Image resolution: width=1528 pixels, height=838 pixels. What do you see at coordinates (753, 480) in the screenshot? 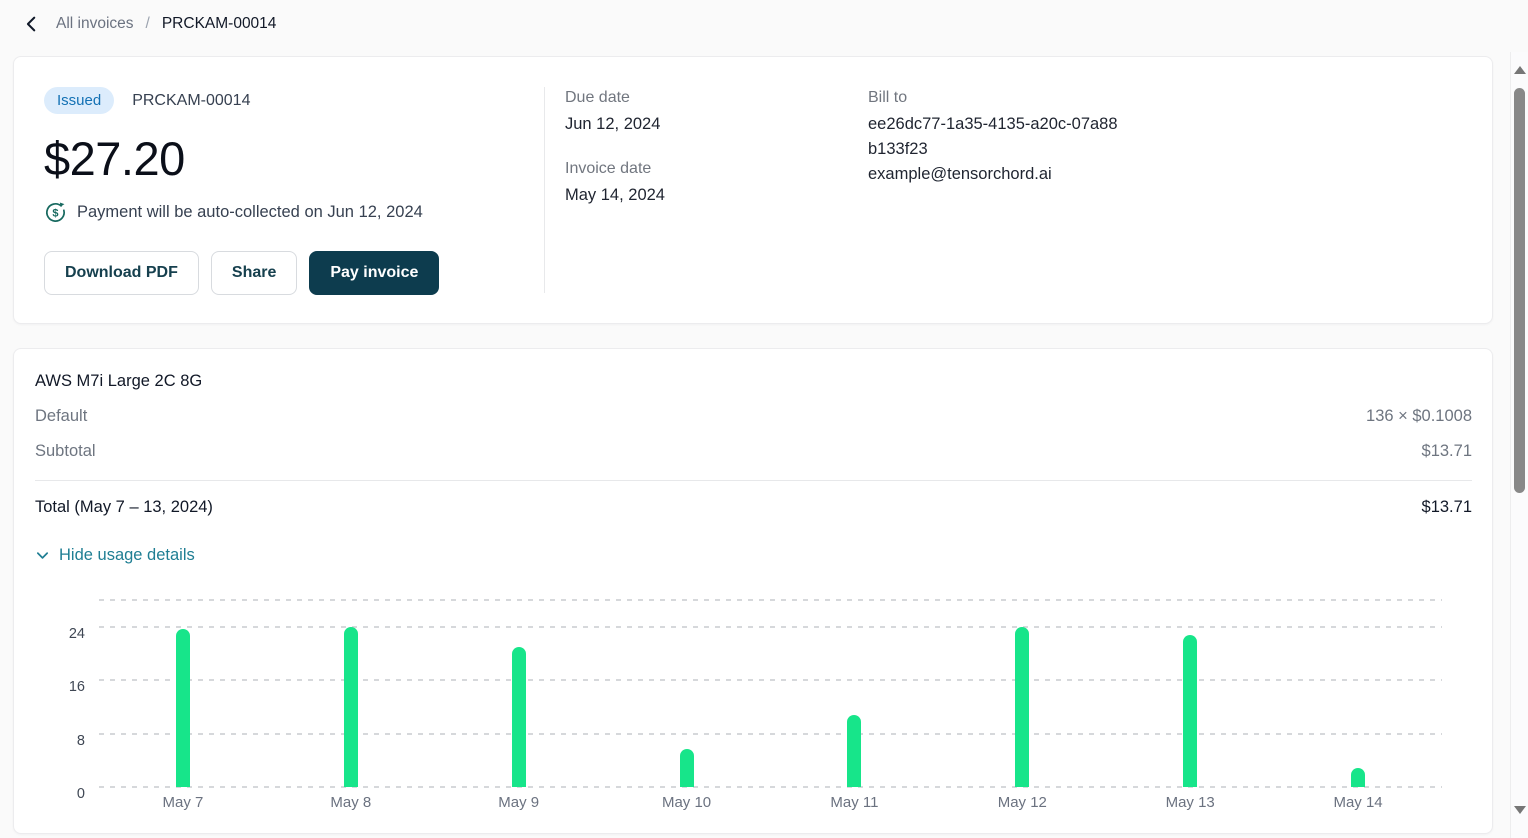
I see `total-divider` at bounding box center [753, 480].